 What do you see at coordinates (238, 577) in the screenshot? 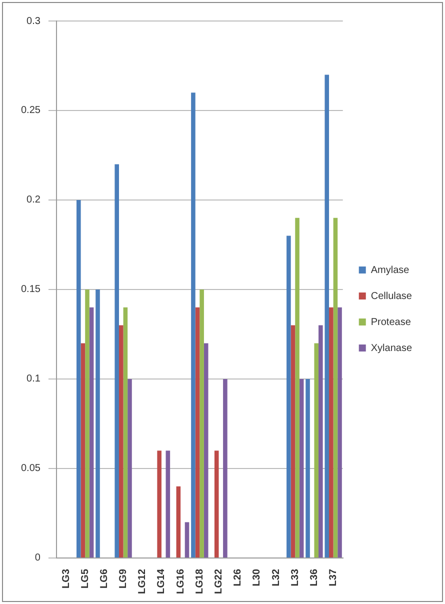
I see `x-tick-label: L26` at bounding box center [238, 577].